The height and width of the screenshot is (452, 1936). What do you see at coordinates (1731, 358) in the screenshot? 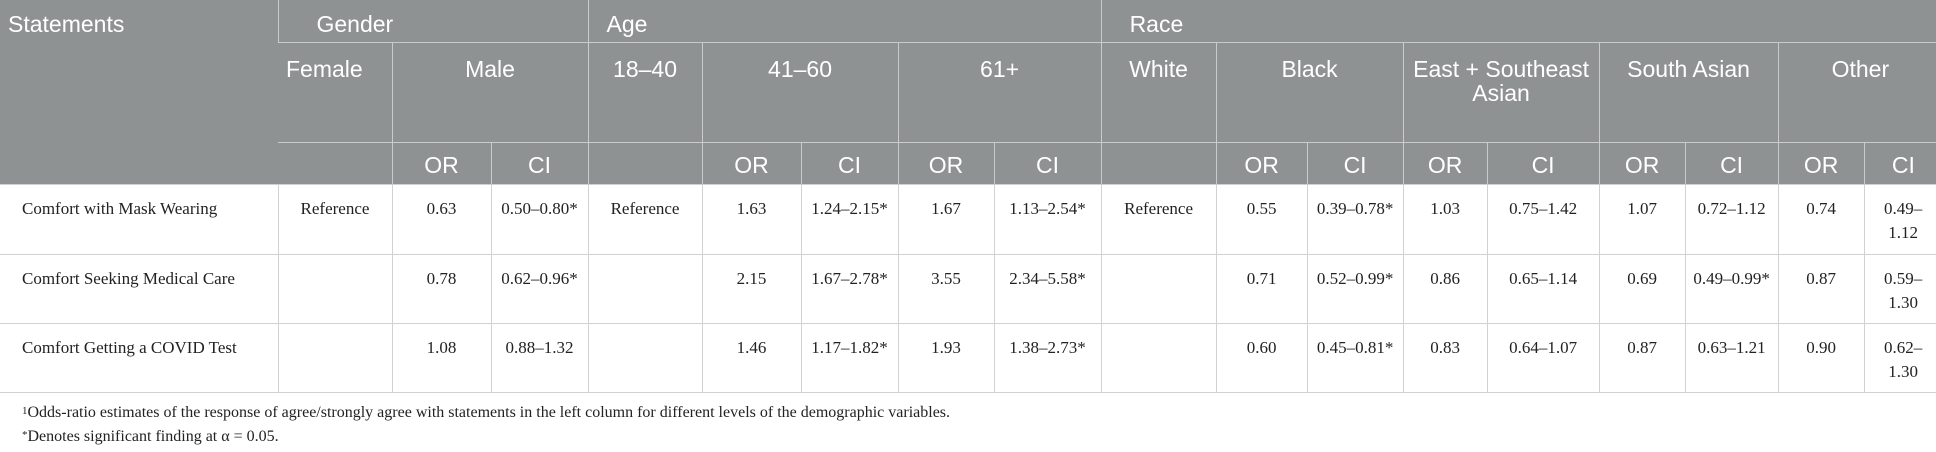
I see `table-cell: 0.63–1.21` at bounding box center [1731, 358].